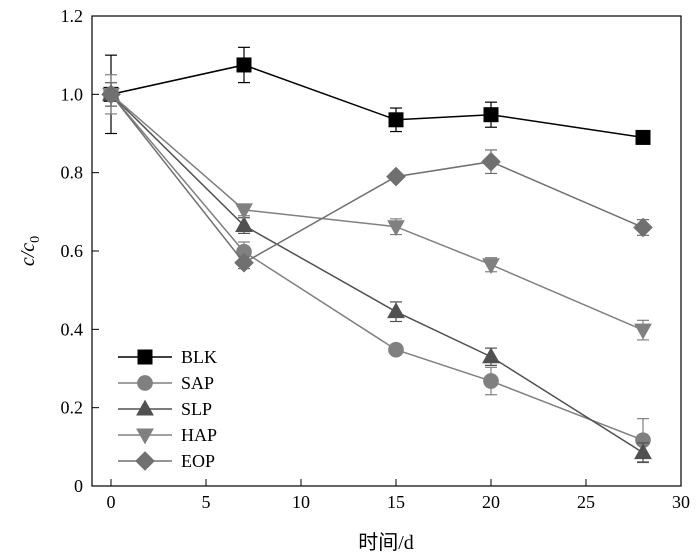  What do you see at coordinates (72, 16) in the screenshot?
I see `y-tick-label: 1.2` at bounding box center [72, 16].